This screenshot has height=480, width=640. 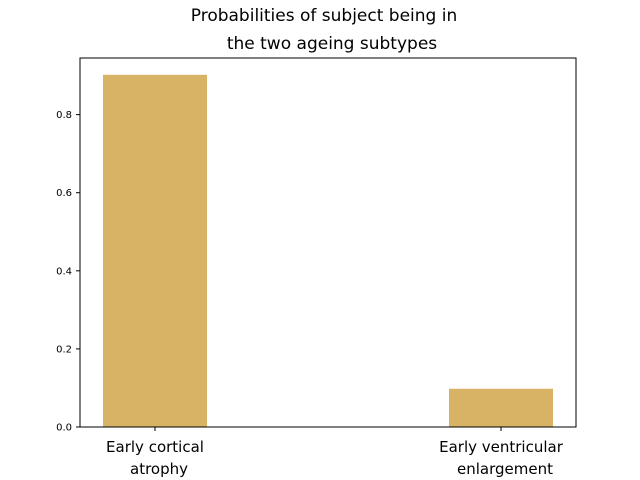 I want to click on y-axis: 0.0 0.2 0.4 0.6 0.8, so click(x=68, y=272).